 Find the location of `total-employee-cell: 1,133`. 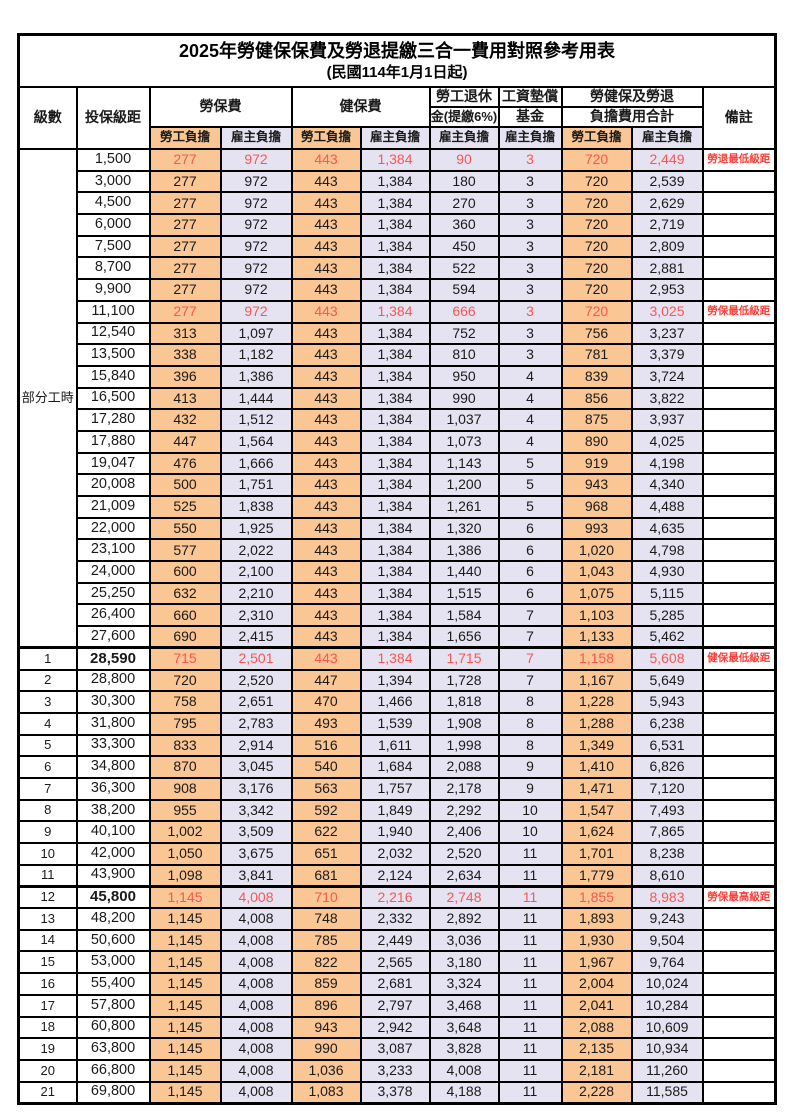

total-employee-cell: 1,133 is located at coordinates (596, 637).